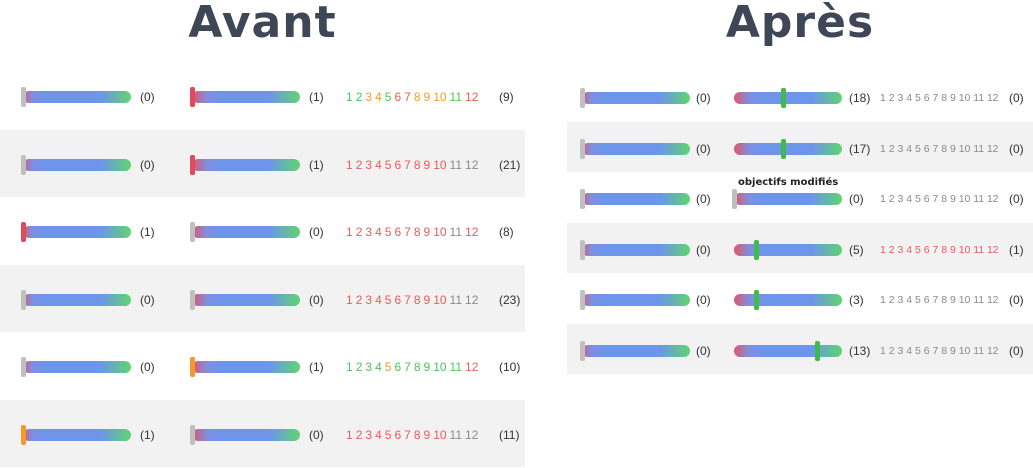 The width and height of the screenshot is (1033, 468). What do you see at coordinates (1016, 350) in the screenshot?
I see `total-count: (0)` at bounding box center [1016, 350].